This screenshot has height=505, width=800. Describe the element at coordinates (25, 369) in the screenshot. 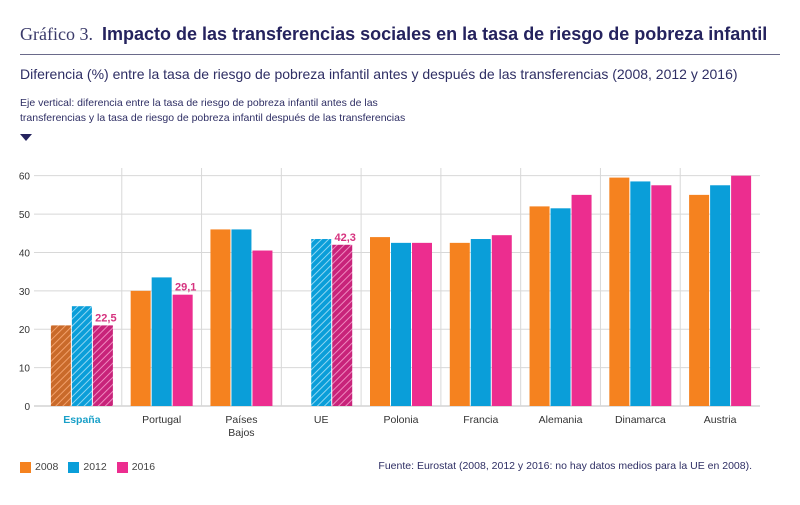

I see `y-tick-label-10: 10` at that location.